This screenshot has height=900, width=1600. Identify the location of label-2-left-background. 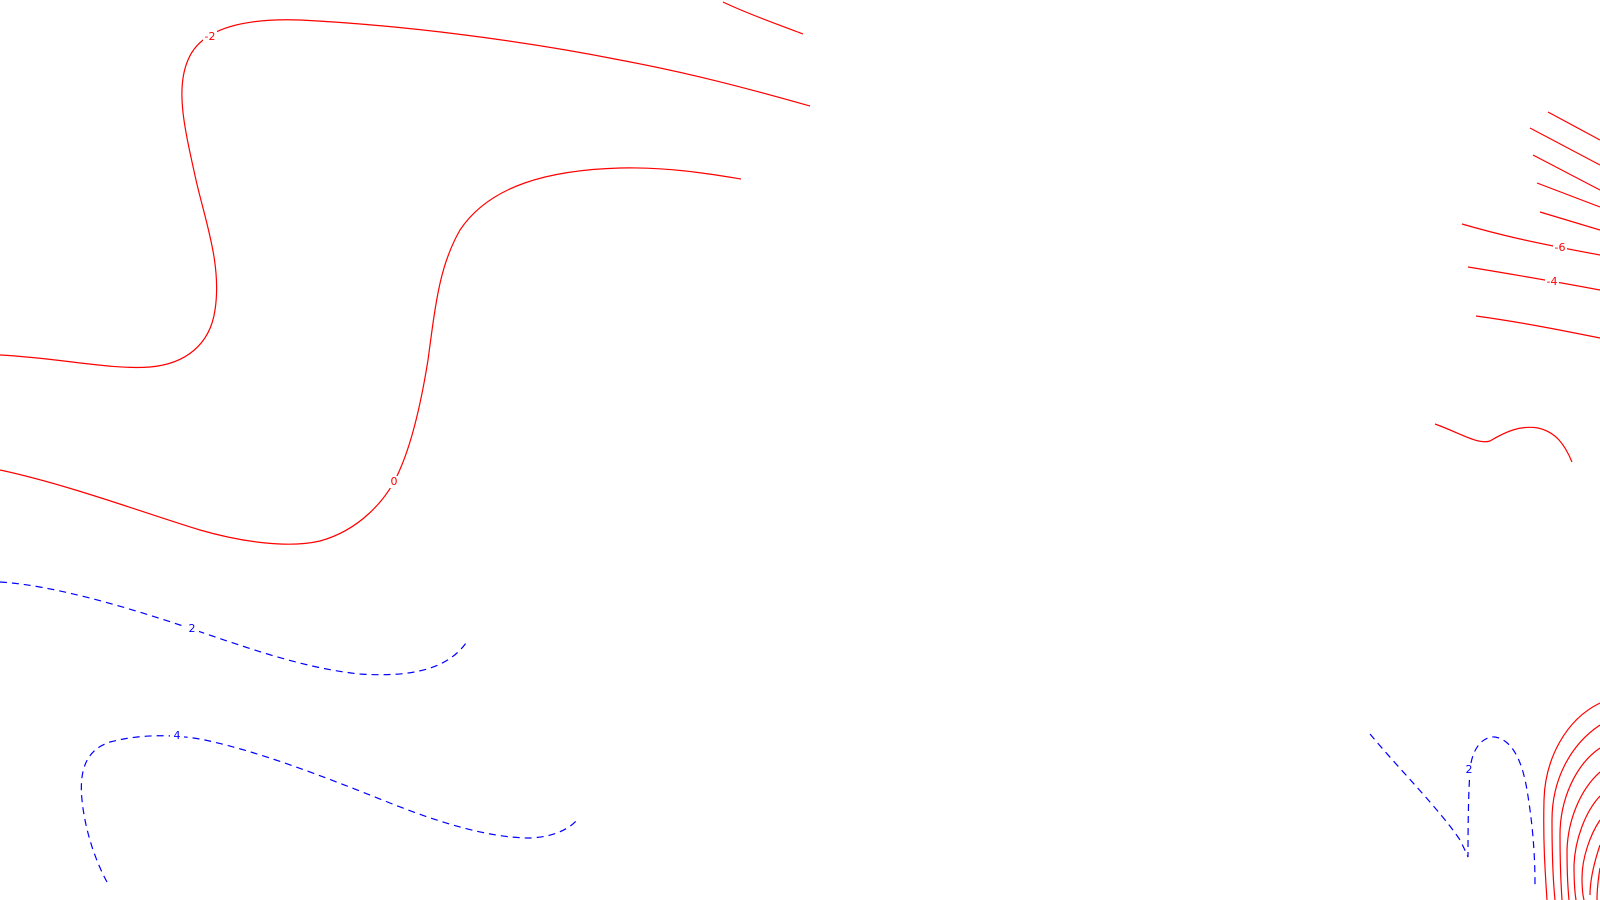
(192, 629).